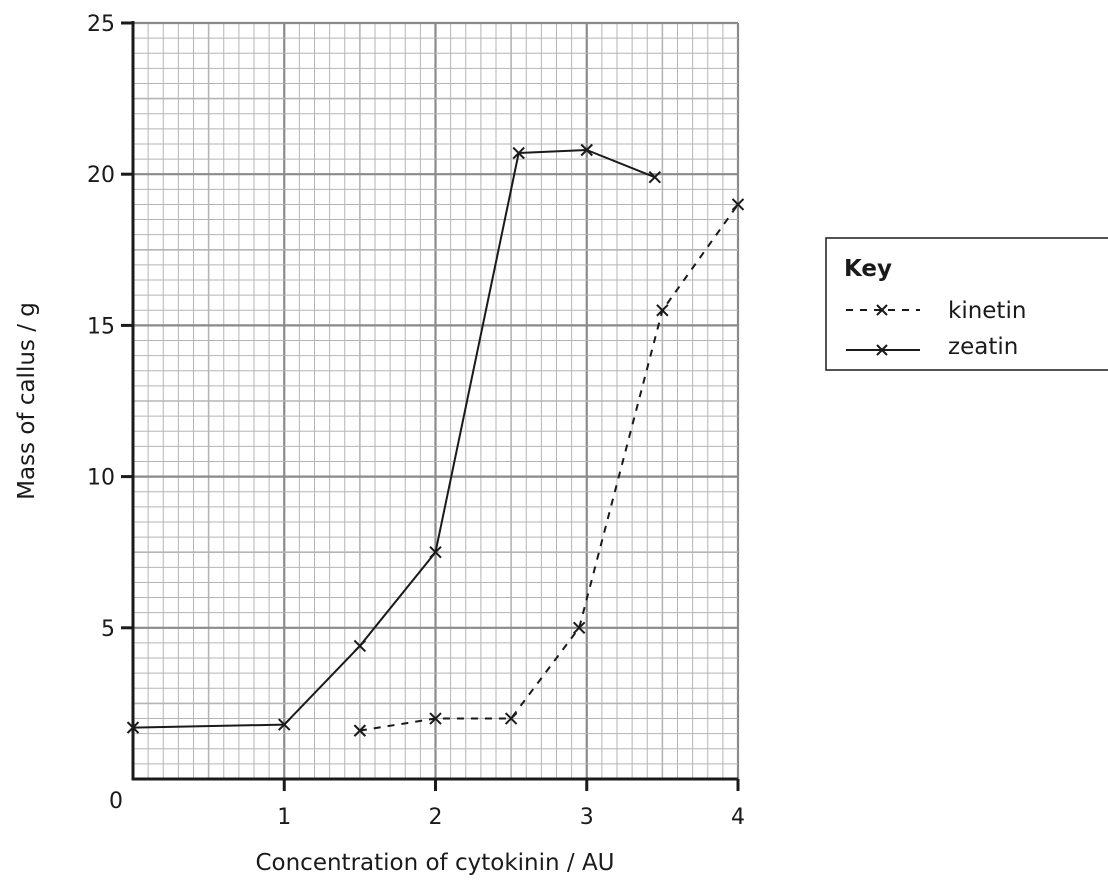 This screenshot has height=884, width=1108. I want to click on legend-title: Key, so click(868, 269).